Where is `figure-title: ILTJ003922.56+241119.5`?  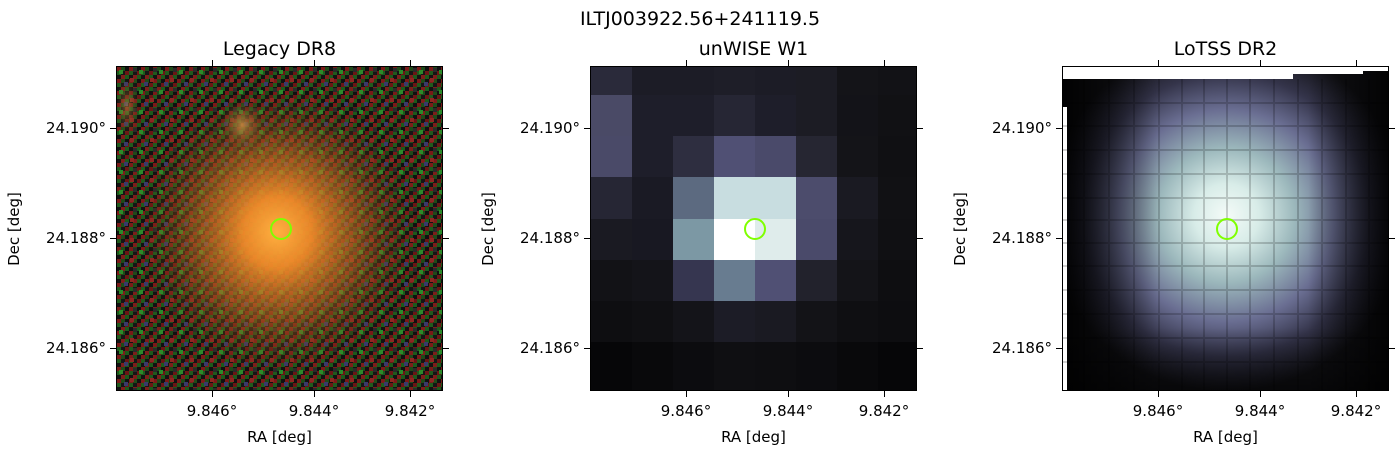 figure-title: ILTJ003922.56+241119.5 is located at coordinates (700, 19).